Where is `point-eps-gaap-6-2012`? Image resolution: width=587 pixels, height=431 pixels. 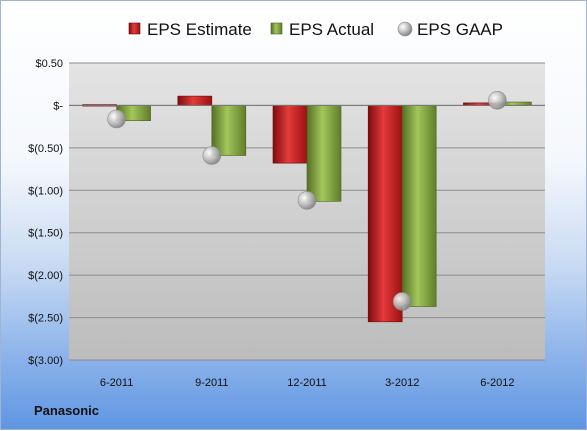 point-eps-gaap-6-2012 is located at coordinates (497, 100).